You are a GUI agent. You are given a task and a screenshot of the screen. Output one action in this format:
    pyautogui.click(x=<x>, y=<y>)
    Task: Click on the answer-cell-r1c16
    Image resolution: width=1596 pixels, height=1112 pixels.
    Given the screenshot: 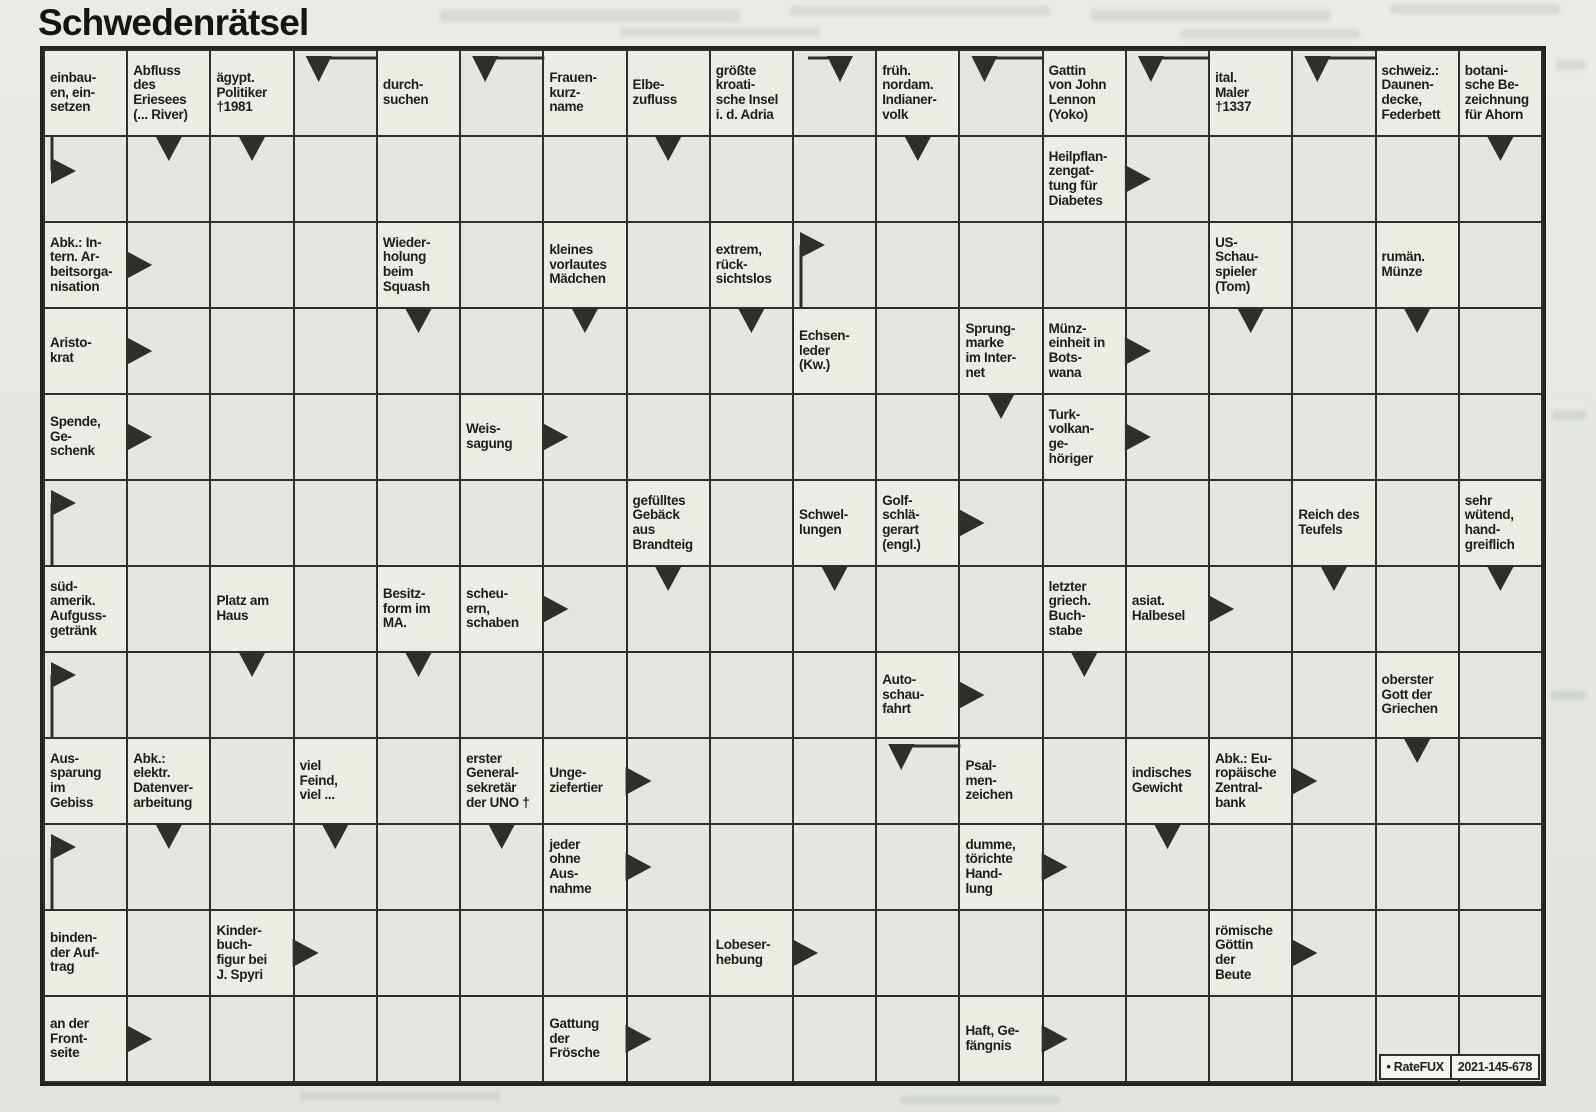 What is the action you would take?
    pyautogui.click(x=1334, y=93)
    